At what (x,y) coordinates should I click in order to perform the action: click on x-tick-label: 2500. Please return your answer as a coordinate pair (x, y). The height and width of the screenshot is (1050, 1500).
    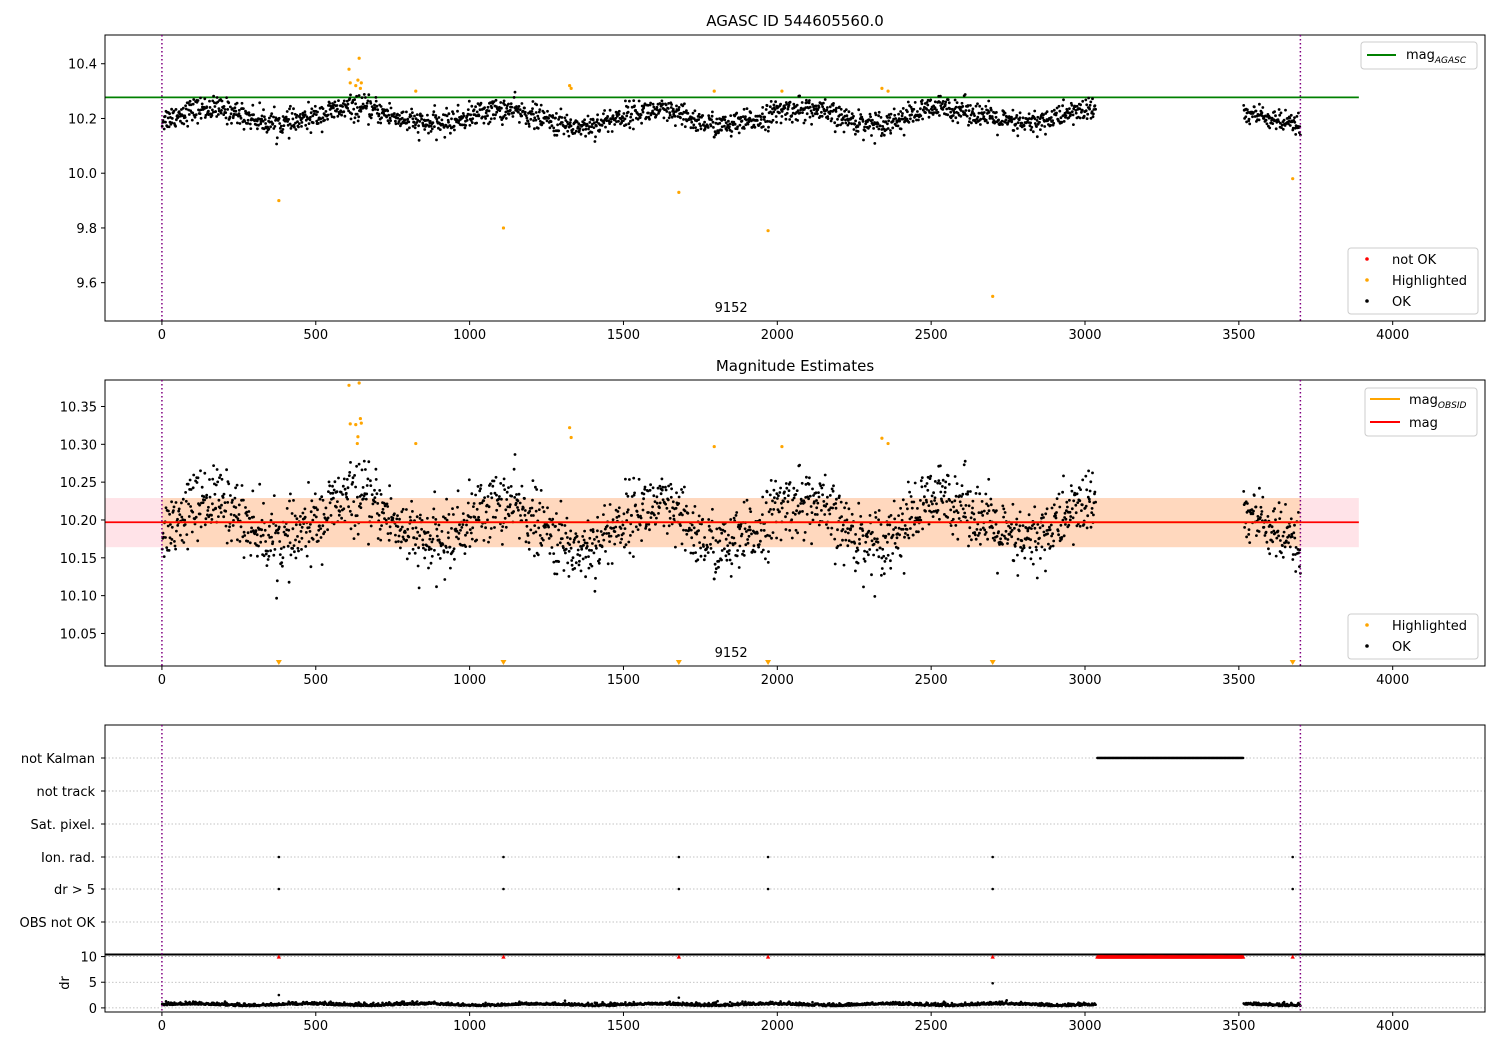
    Looking at the image, I should click on (931, 680).